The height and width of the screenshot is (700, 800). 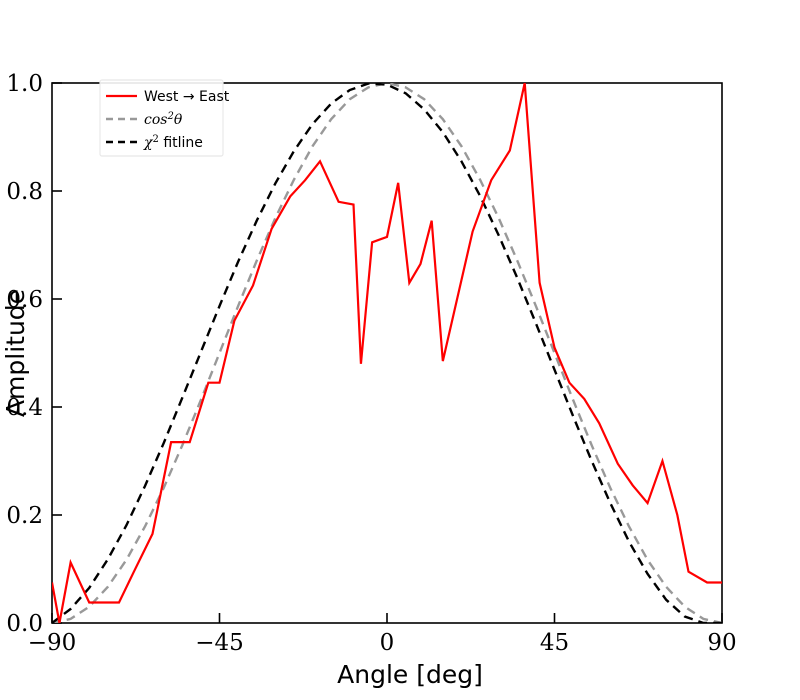 I want to click on legend-label-west-east: West → East, so click(x=187, y=97).